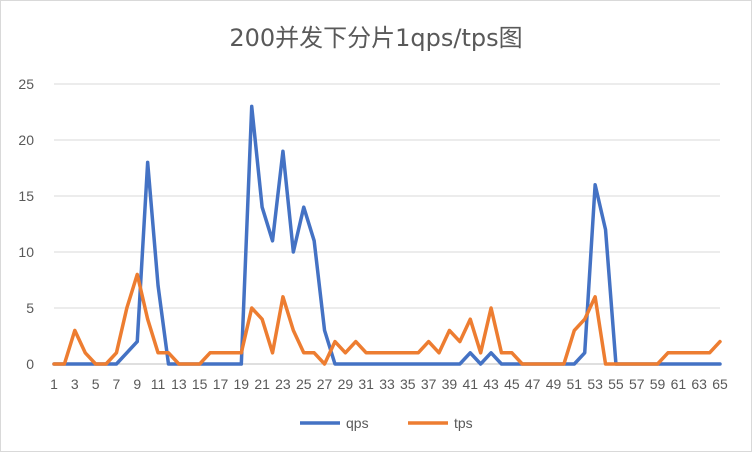  Describe the element at coordinates (30, 364) in the screenshot. I see `y-tick-label: 0` at that location.